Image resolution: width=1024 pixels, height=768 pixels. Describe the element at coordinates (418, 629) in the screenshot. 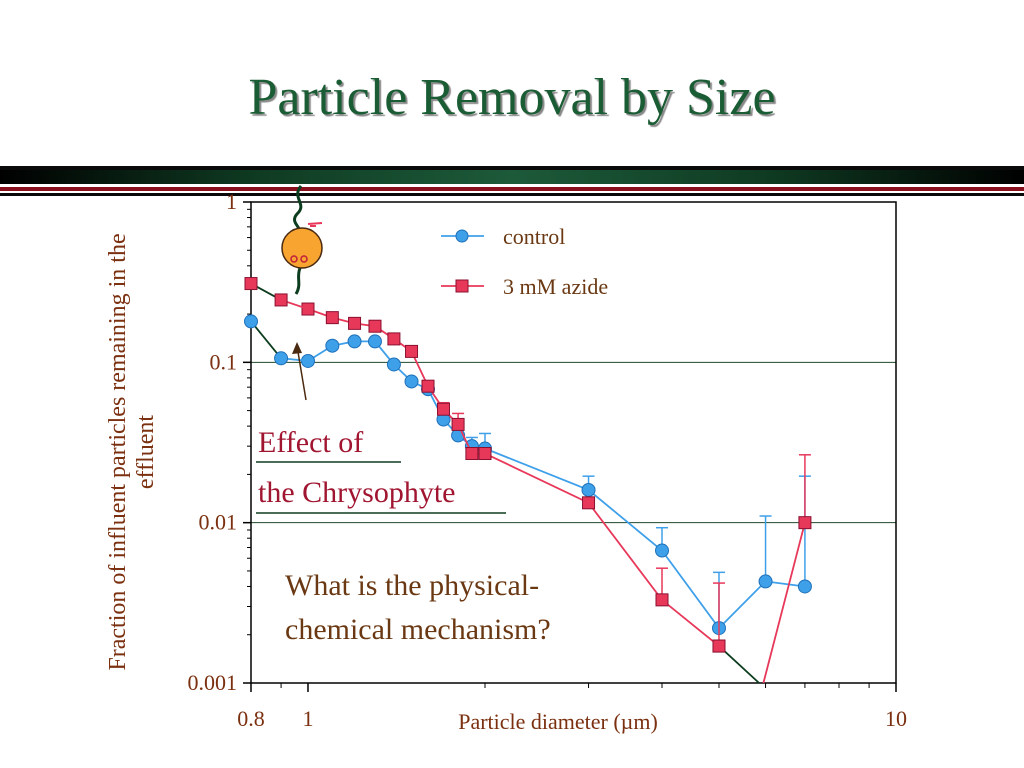

I see `question-line-2: chemical mechanism?` at that location.